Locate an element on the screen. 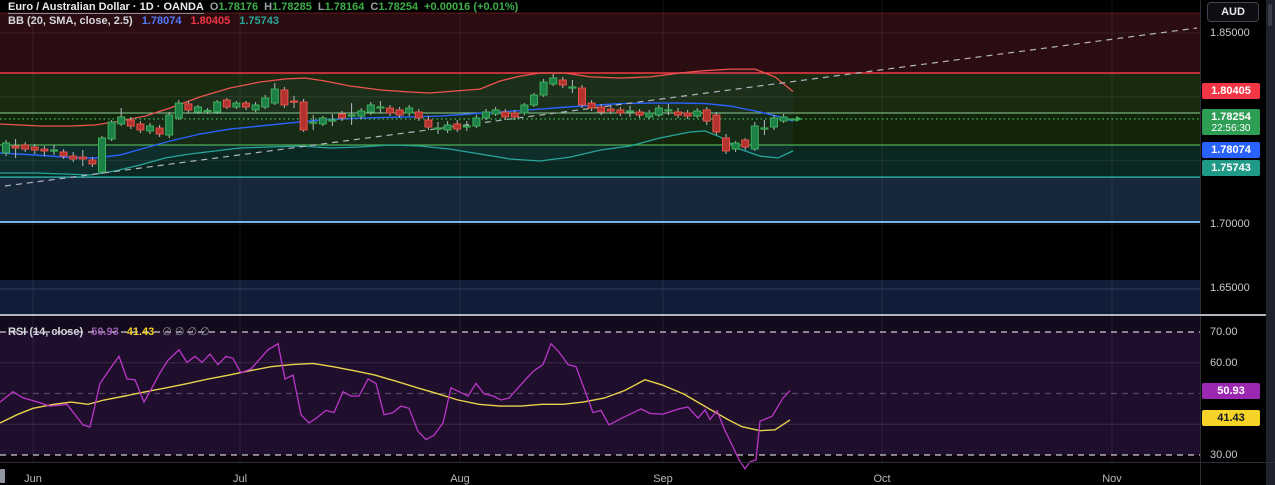  rsi-values: 50.93 41.43 is located at coordinates (118, 332).